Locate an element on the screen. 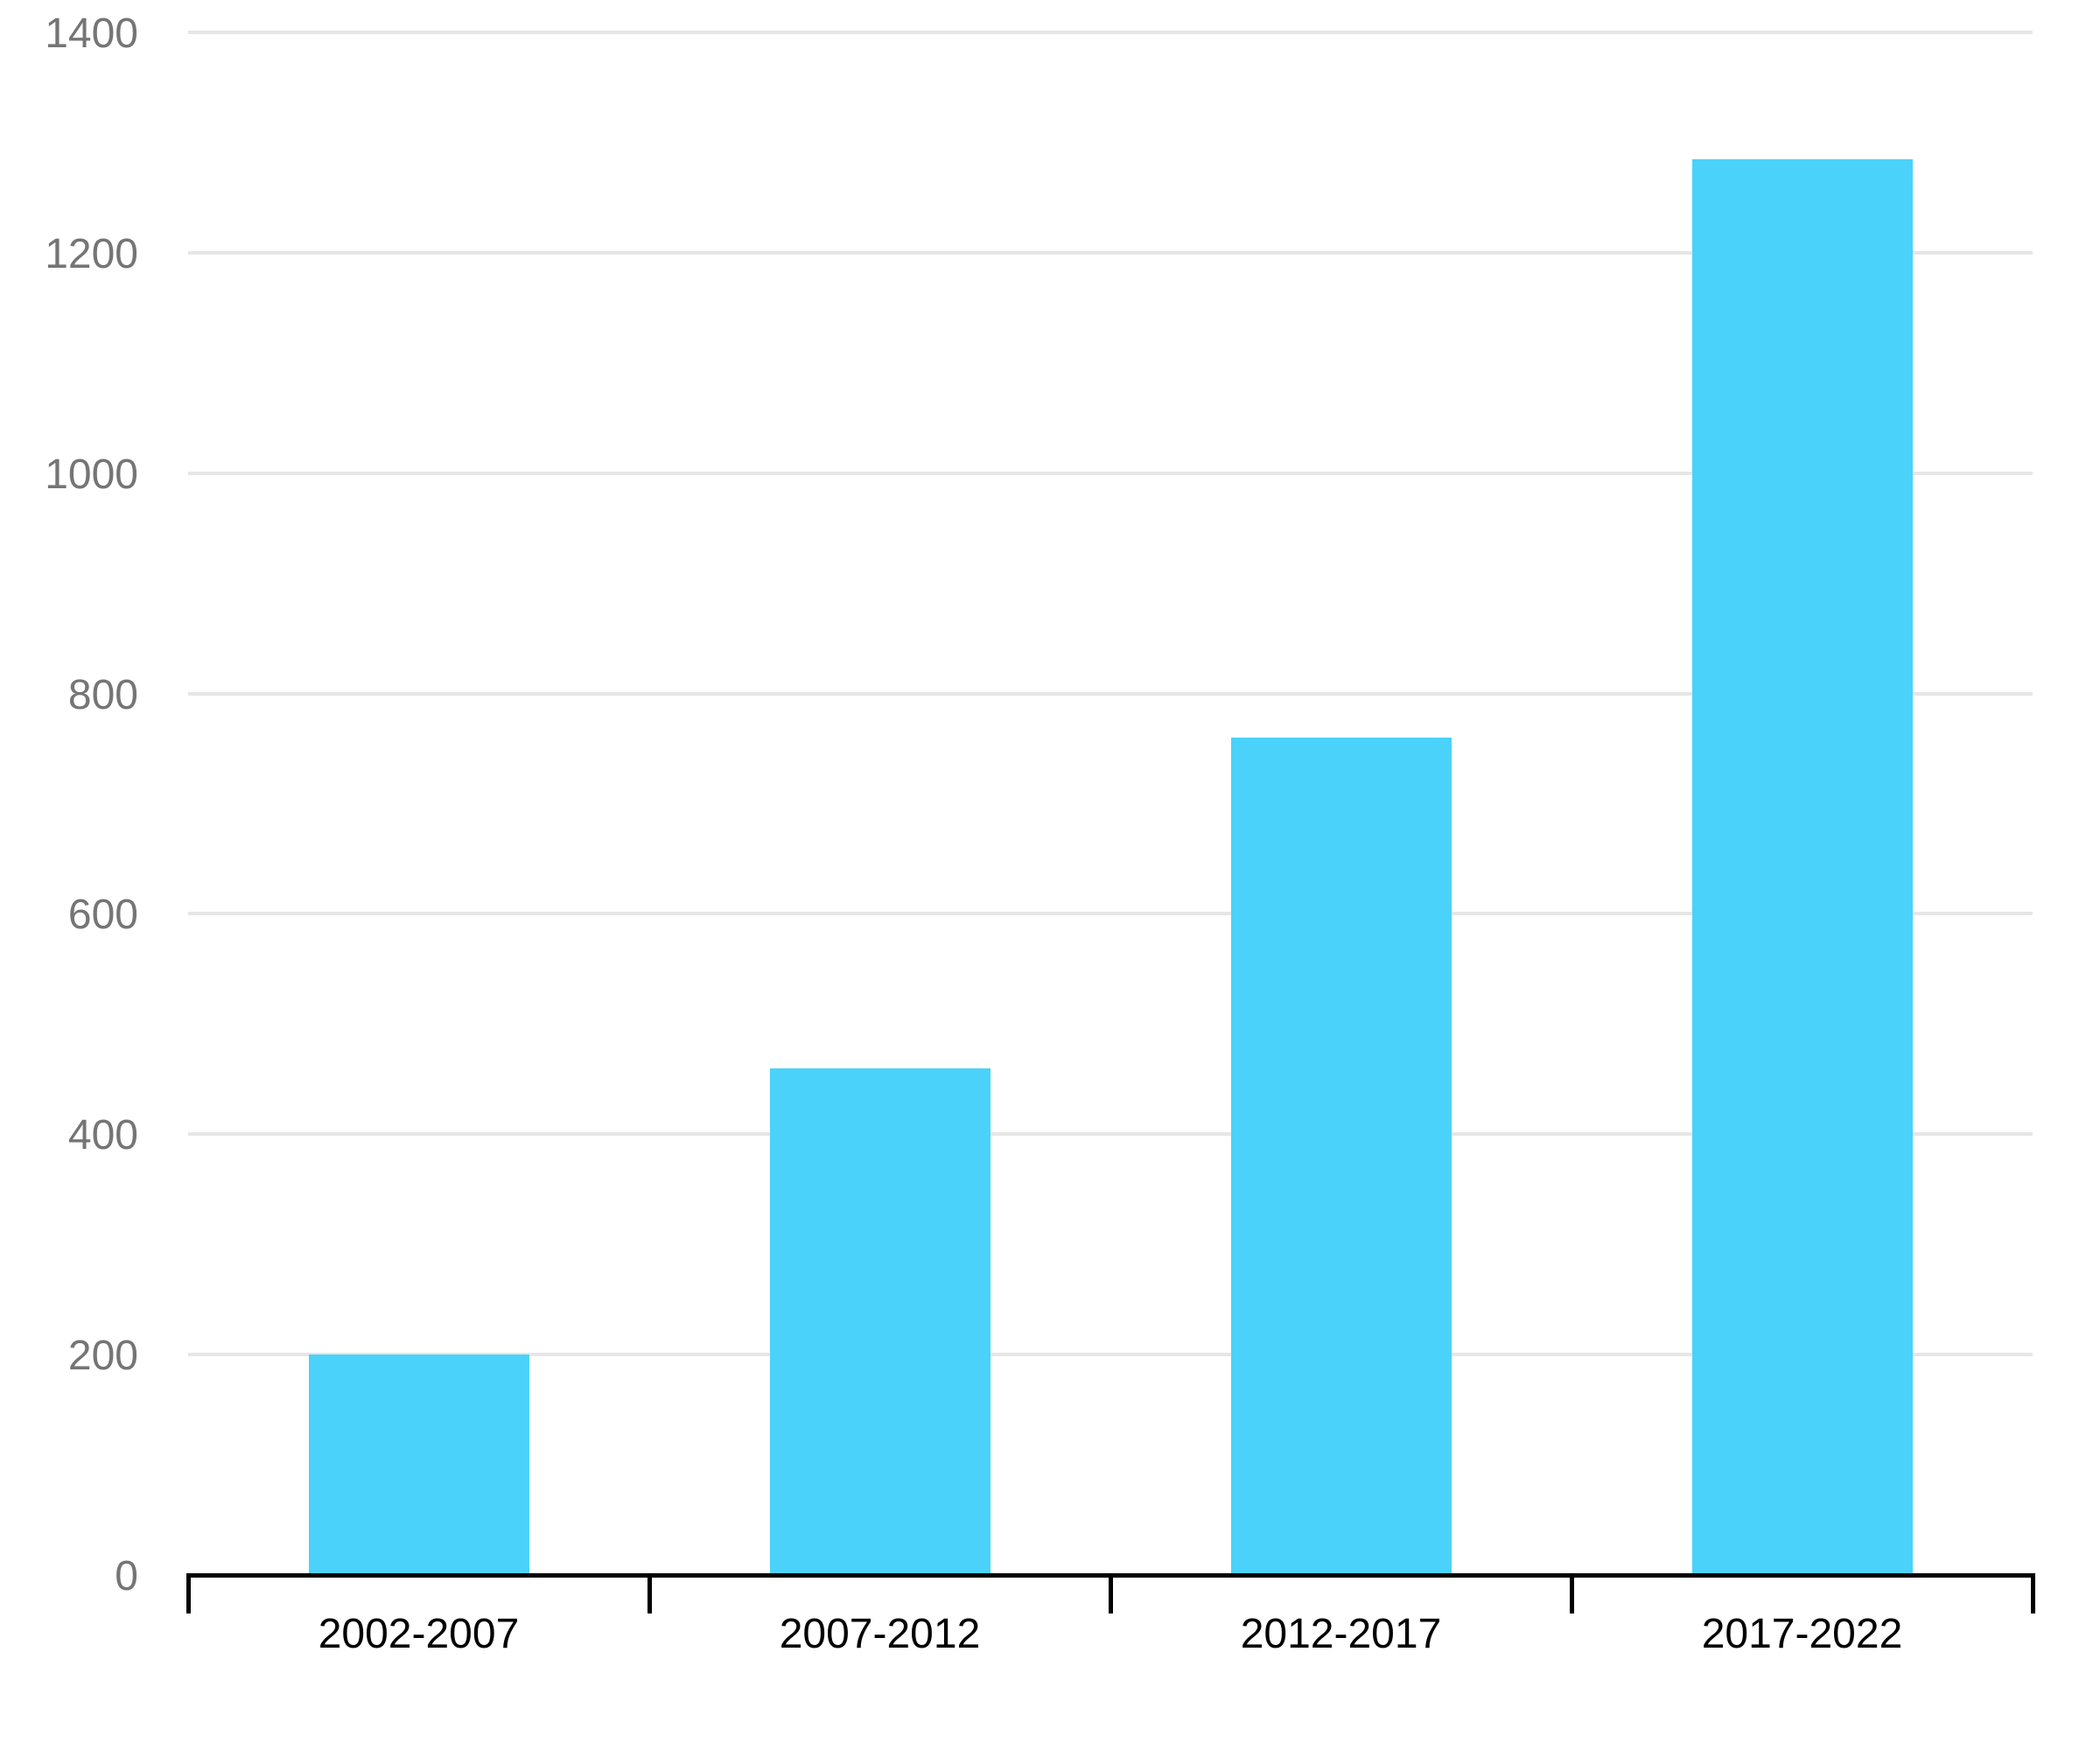 This screenshot has width=2100, height=1750. y-tick-label-1200: 1200 is located at coordinates (91, 254).